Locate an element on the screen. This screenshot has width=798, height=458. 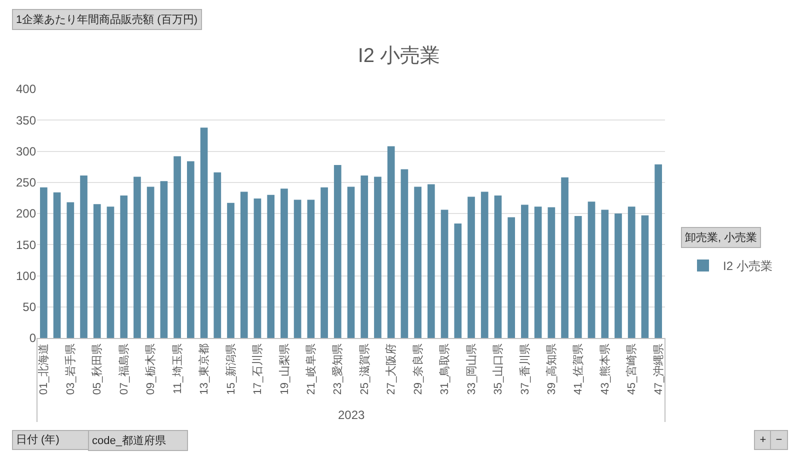
x-tick-label: 21_岐阜県 is located at coordinates (311, 369).